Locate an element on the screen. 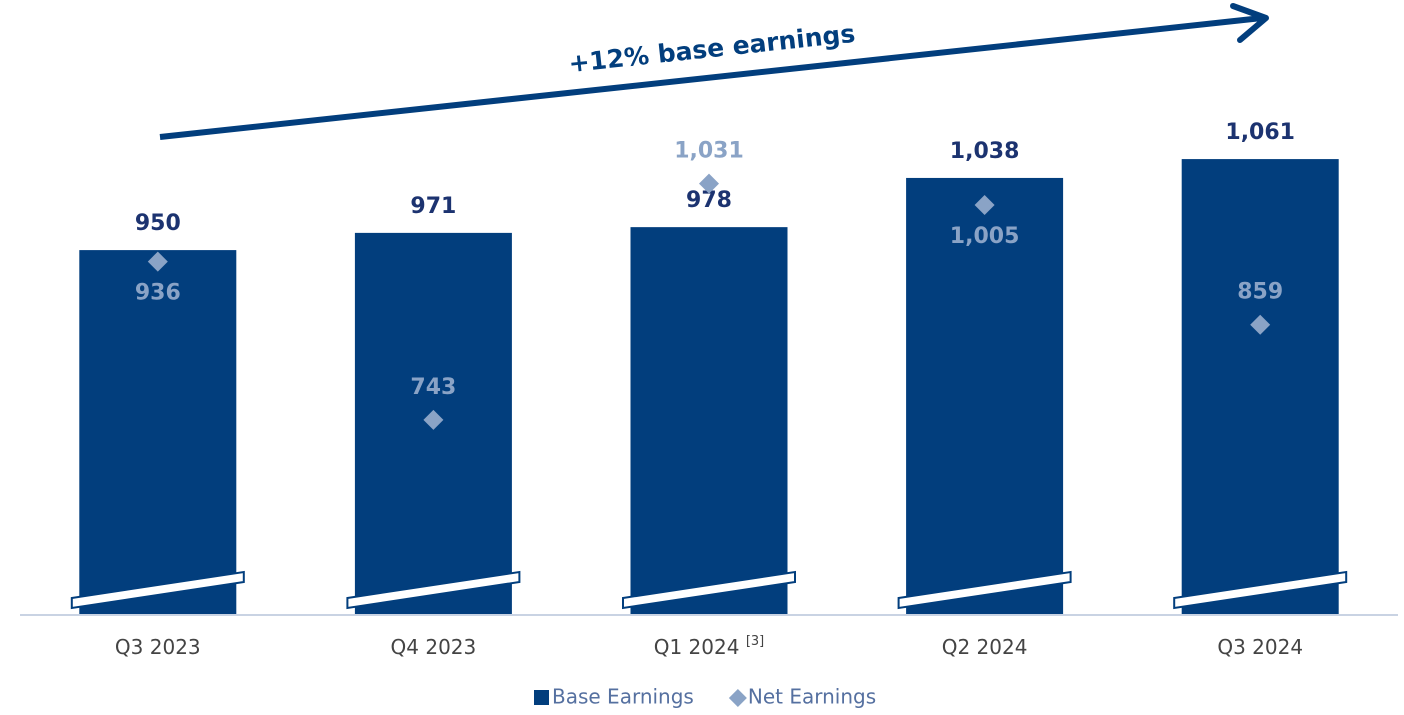 The image size is (1404, 715). legend-label: Net Earnings is located at coordinates (812, 697).